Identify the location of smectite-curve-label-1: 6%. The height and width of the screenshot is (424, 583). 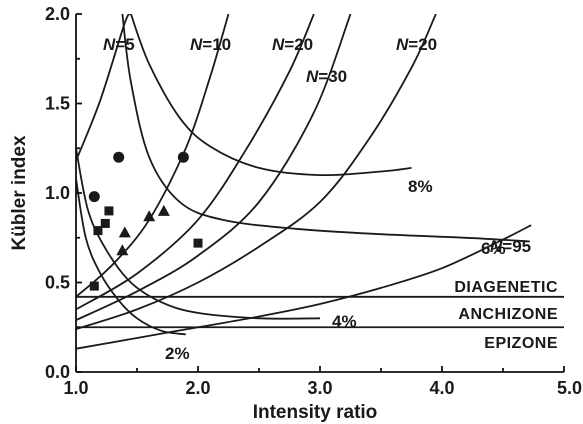
(493, 248).